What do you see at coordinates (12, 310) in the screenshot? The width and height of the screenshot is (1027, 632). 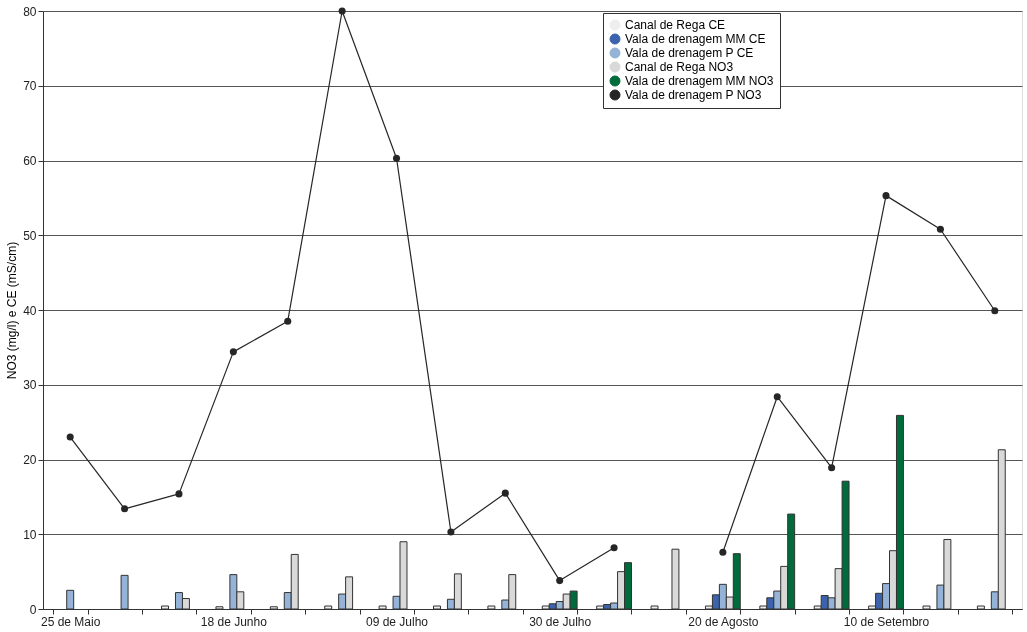 I see `y-axis-title: NO3 (mg/l) e CE (mS/cm)` at bounding box center [12, 310].